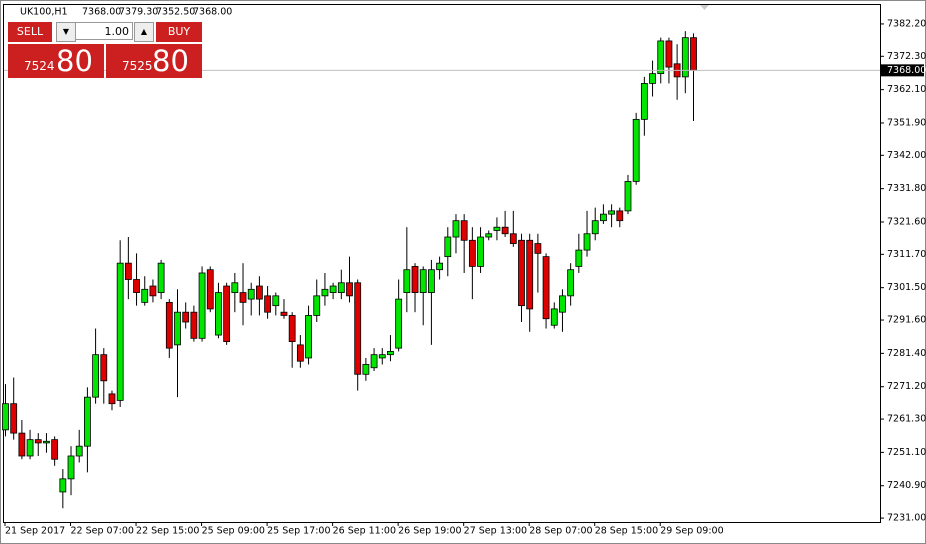 Image resolution: width=926 pixels, height=544 pixels. What do you see at coordinates (906, 452) in the screenshot?
I see `y-tick-label: 7251.10` at bounding box center [906, 452].